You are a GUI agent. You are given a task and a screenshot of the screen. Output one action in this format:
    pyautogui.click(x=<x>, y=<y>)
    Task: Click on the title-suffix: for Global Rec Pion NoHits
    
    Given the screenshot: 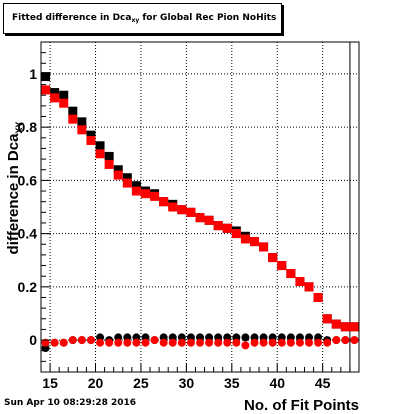 What is the action you would take?
    pyautogui.click(x=208, y=18)
    